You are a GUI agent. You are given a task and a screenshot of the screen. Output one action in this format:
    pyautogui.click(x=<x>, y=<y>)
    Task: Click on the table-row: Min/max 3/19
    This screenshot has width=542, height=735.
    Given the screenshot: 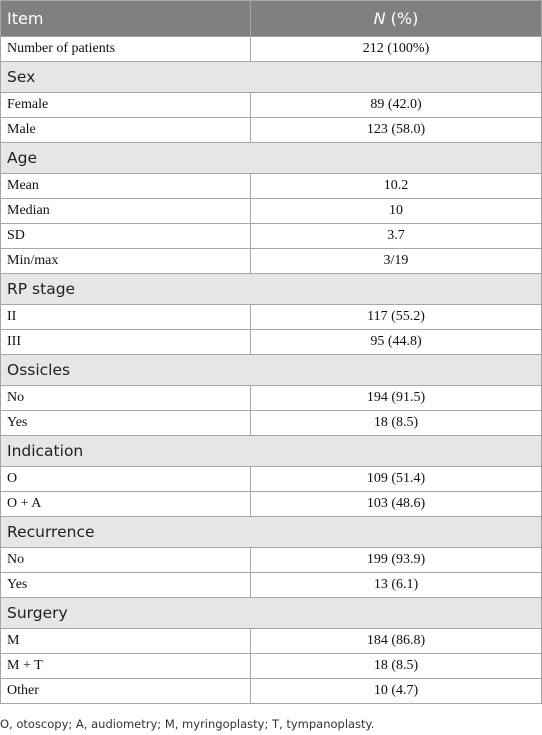 What is the action you would take?
    pyautogui.click(x=271, y=261)
    